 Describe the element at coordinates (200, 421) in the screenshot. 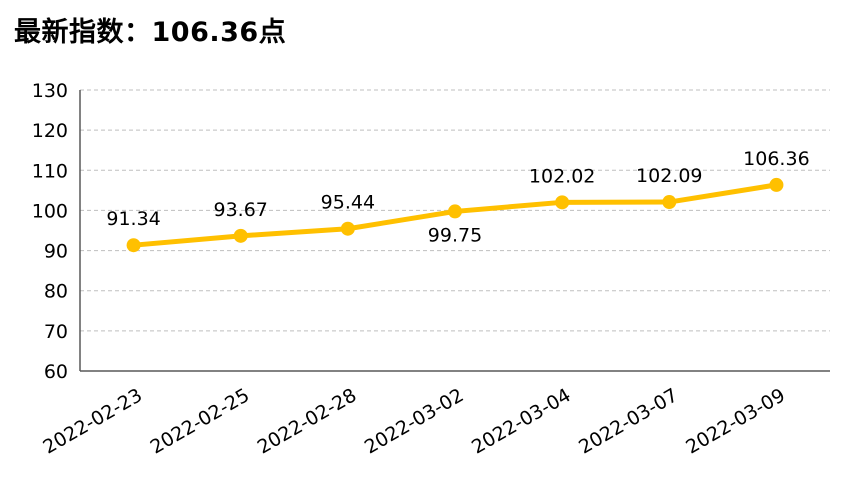

I see `x-tick-label: 2022-02-25` at that location.